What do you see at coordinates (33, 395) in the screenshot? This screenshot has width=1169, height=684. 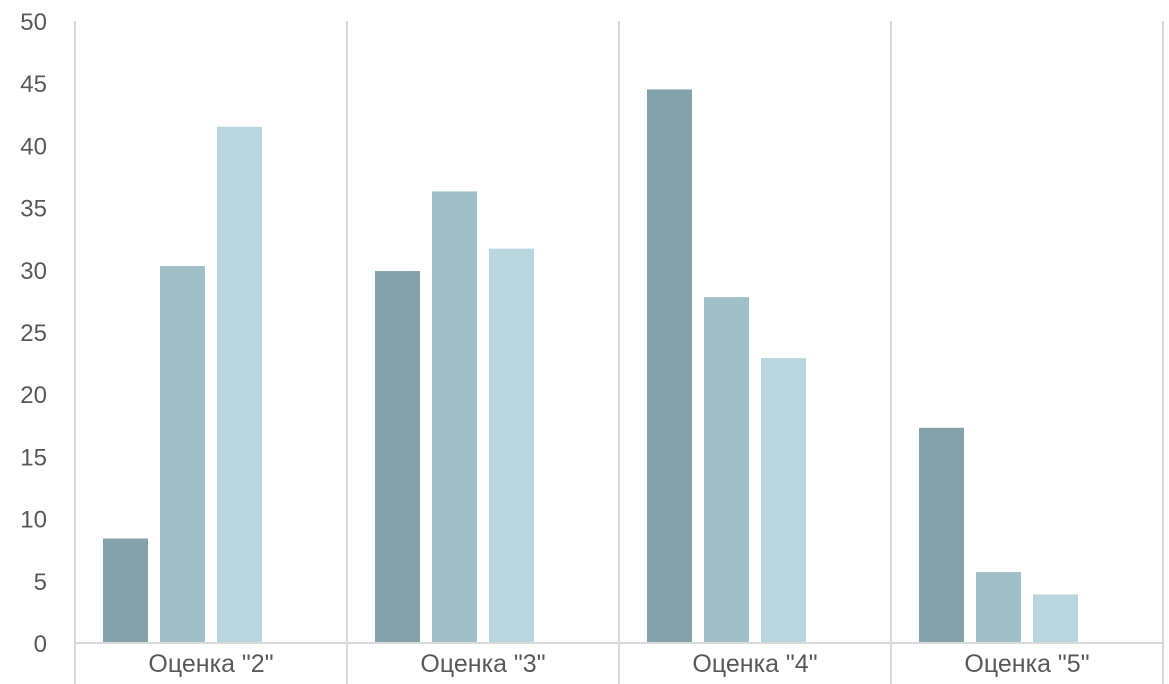 I see `y-tick-label: 20` at bounding box center [33, 395].